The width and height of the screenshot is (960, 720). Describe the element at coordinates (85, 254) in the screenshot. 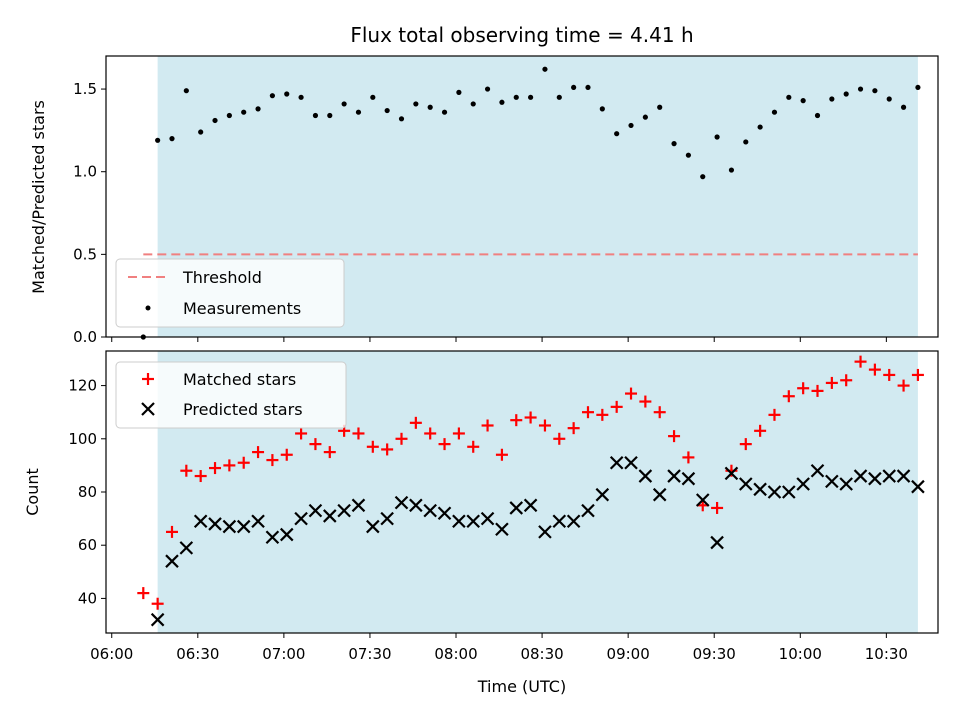

I see `y-tick-label: 0.5` at that location.